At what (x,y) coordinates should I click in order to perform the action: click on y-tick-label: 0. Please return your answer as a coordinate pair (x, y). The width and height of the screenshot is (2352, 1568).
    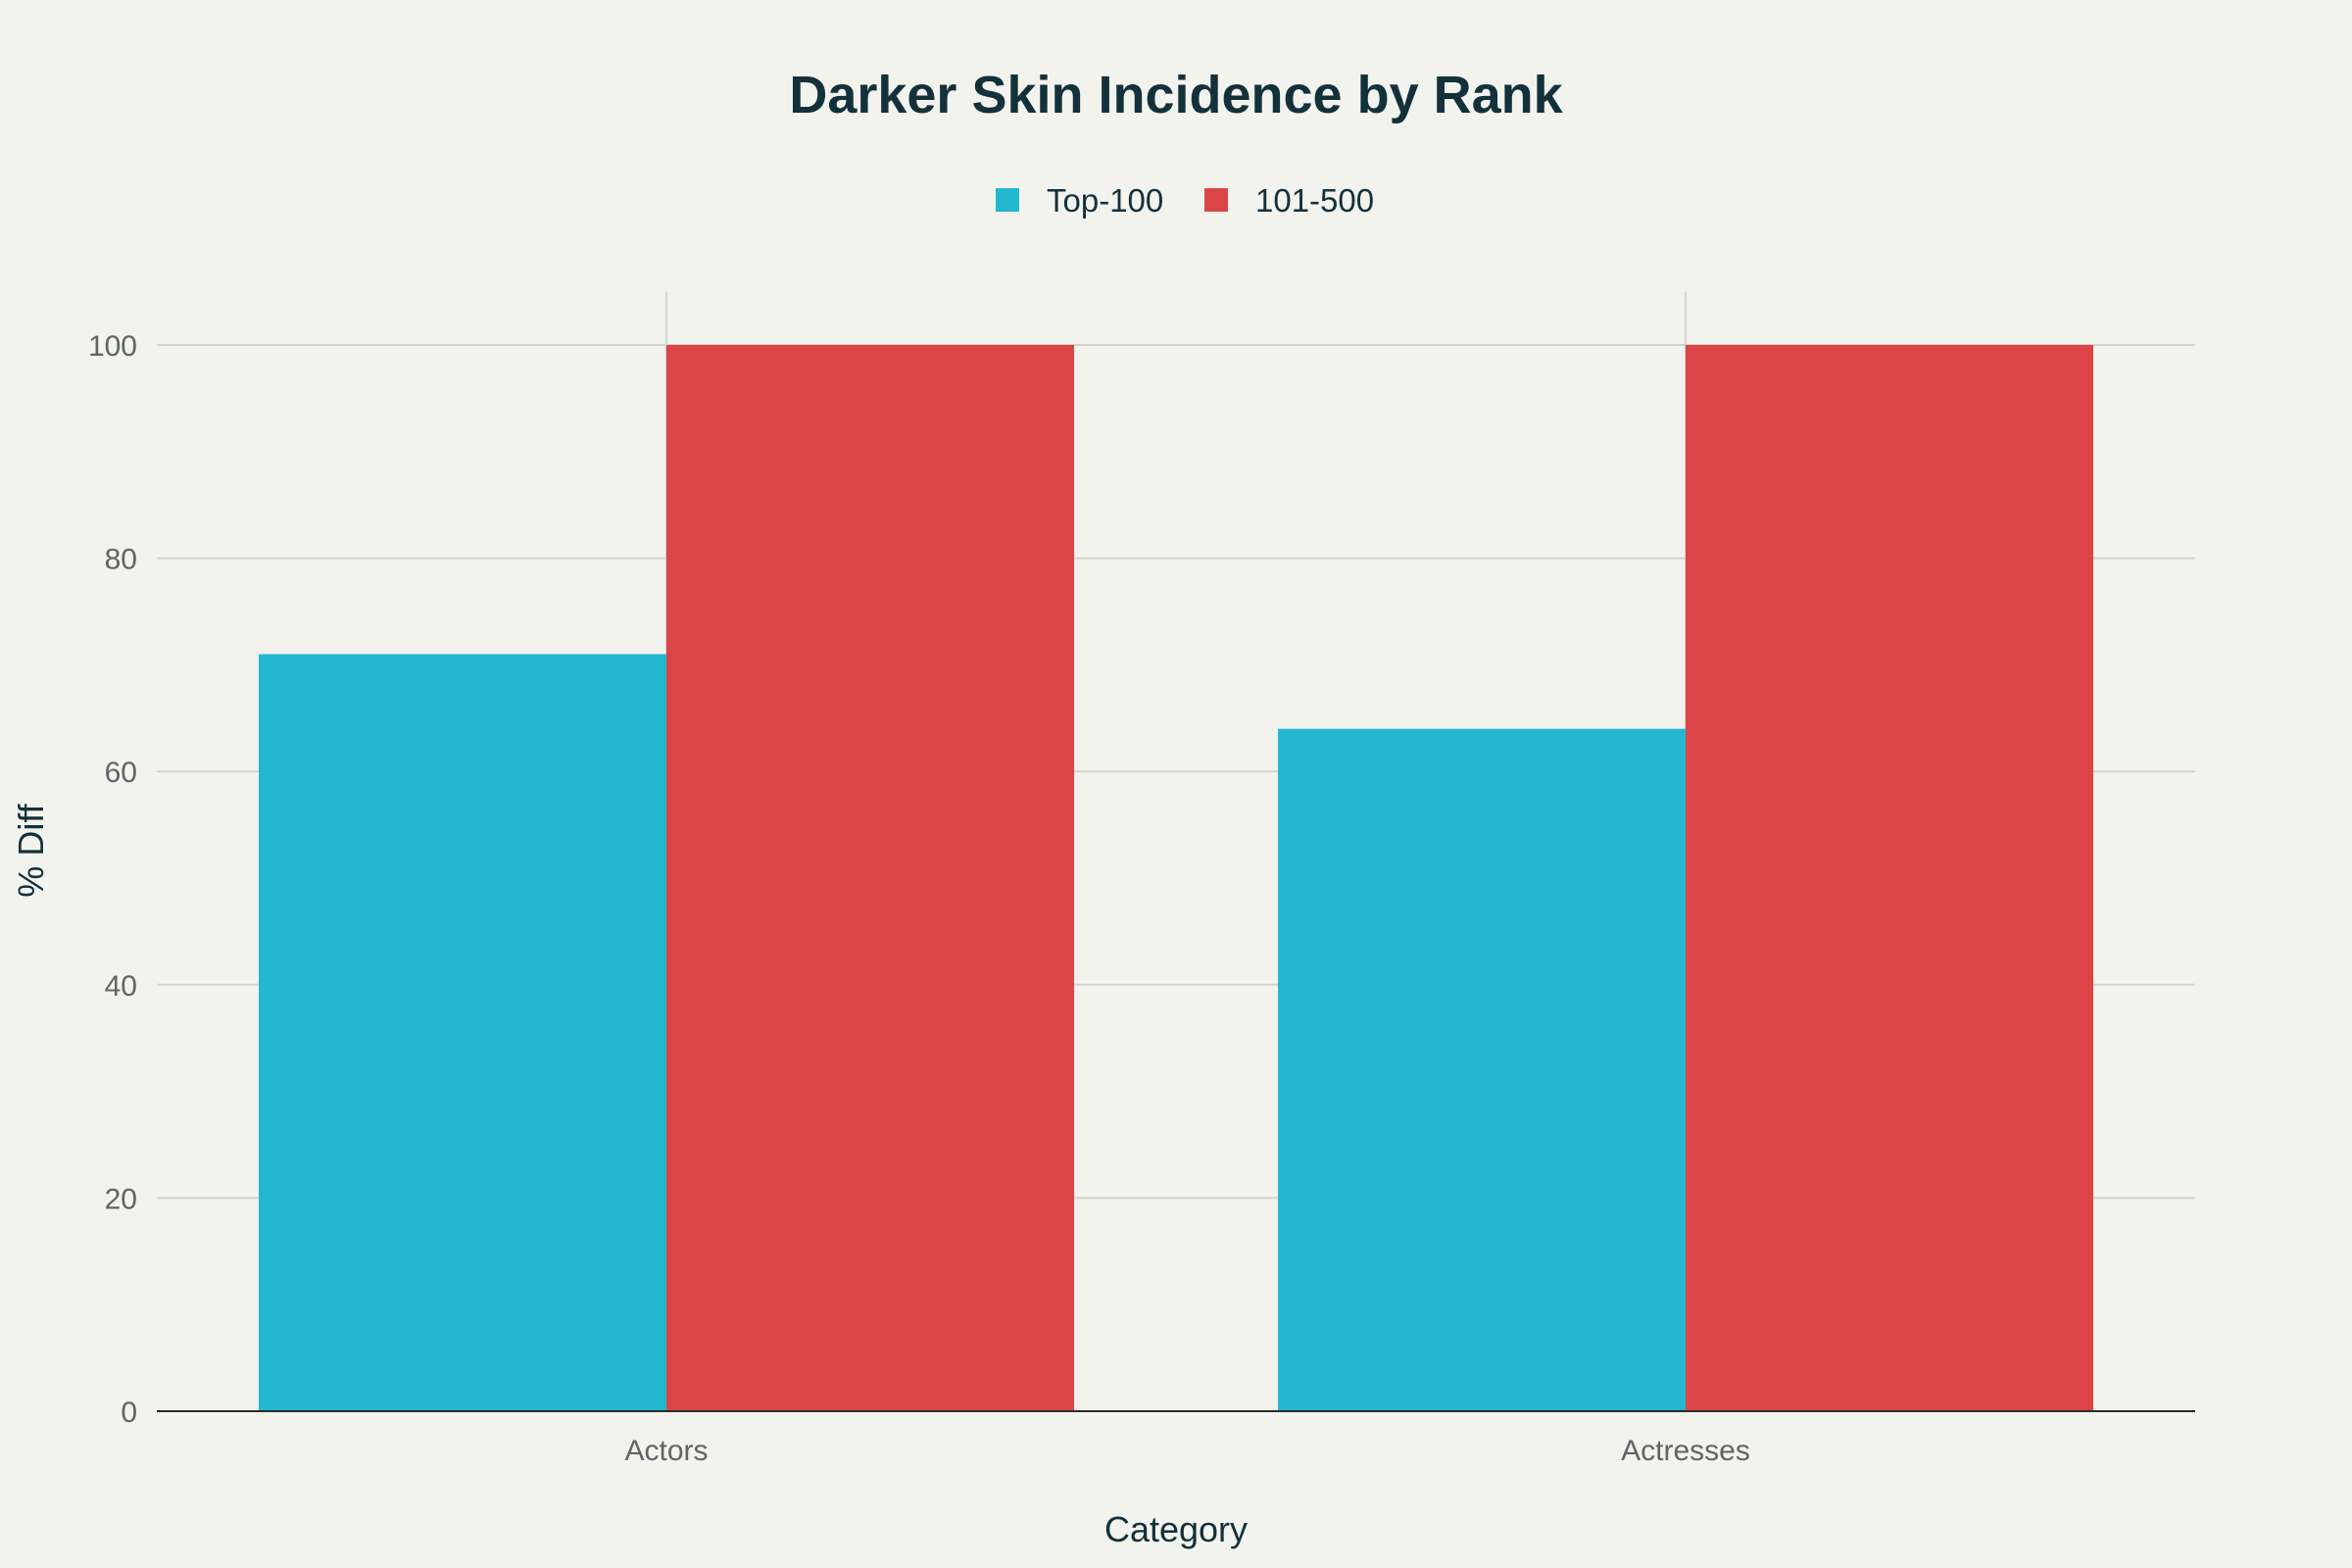
    Looking at the image, I should click on (129, 1412).